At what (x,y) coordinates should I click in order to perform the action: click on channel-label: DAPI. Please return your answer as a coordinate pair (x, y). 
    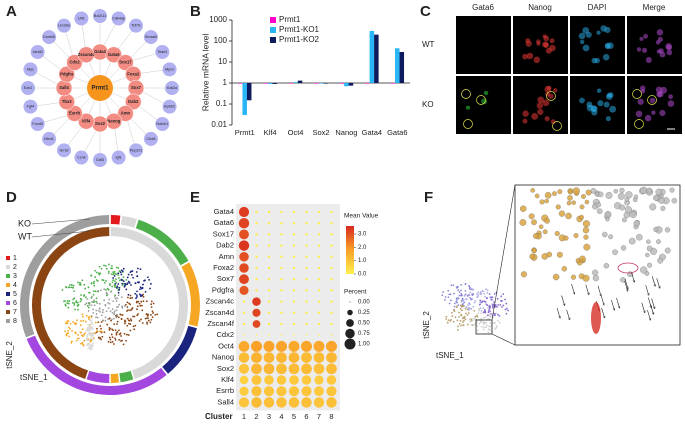
    Looking at the image, I should click on (597, 7).